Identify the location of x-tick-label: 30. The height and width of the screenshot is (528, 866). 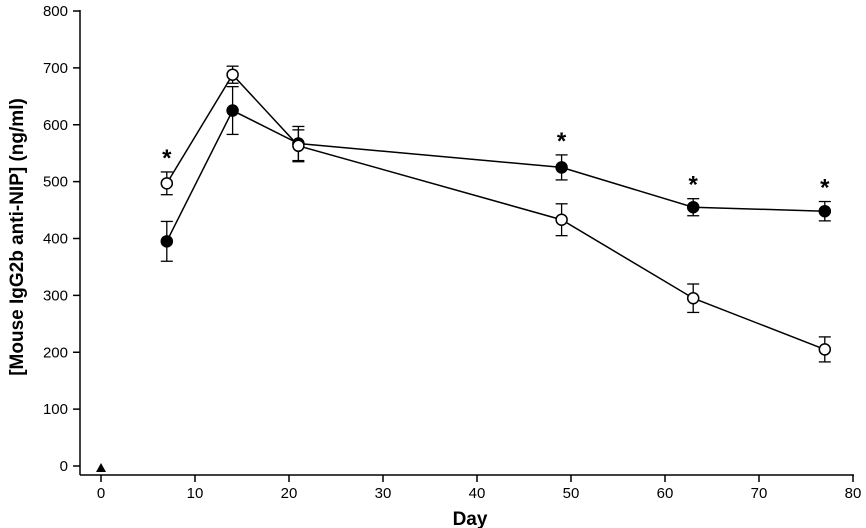
(383, 493).